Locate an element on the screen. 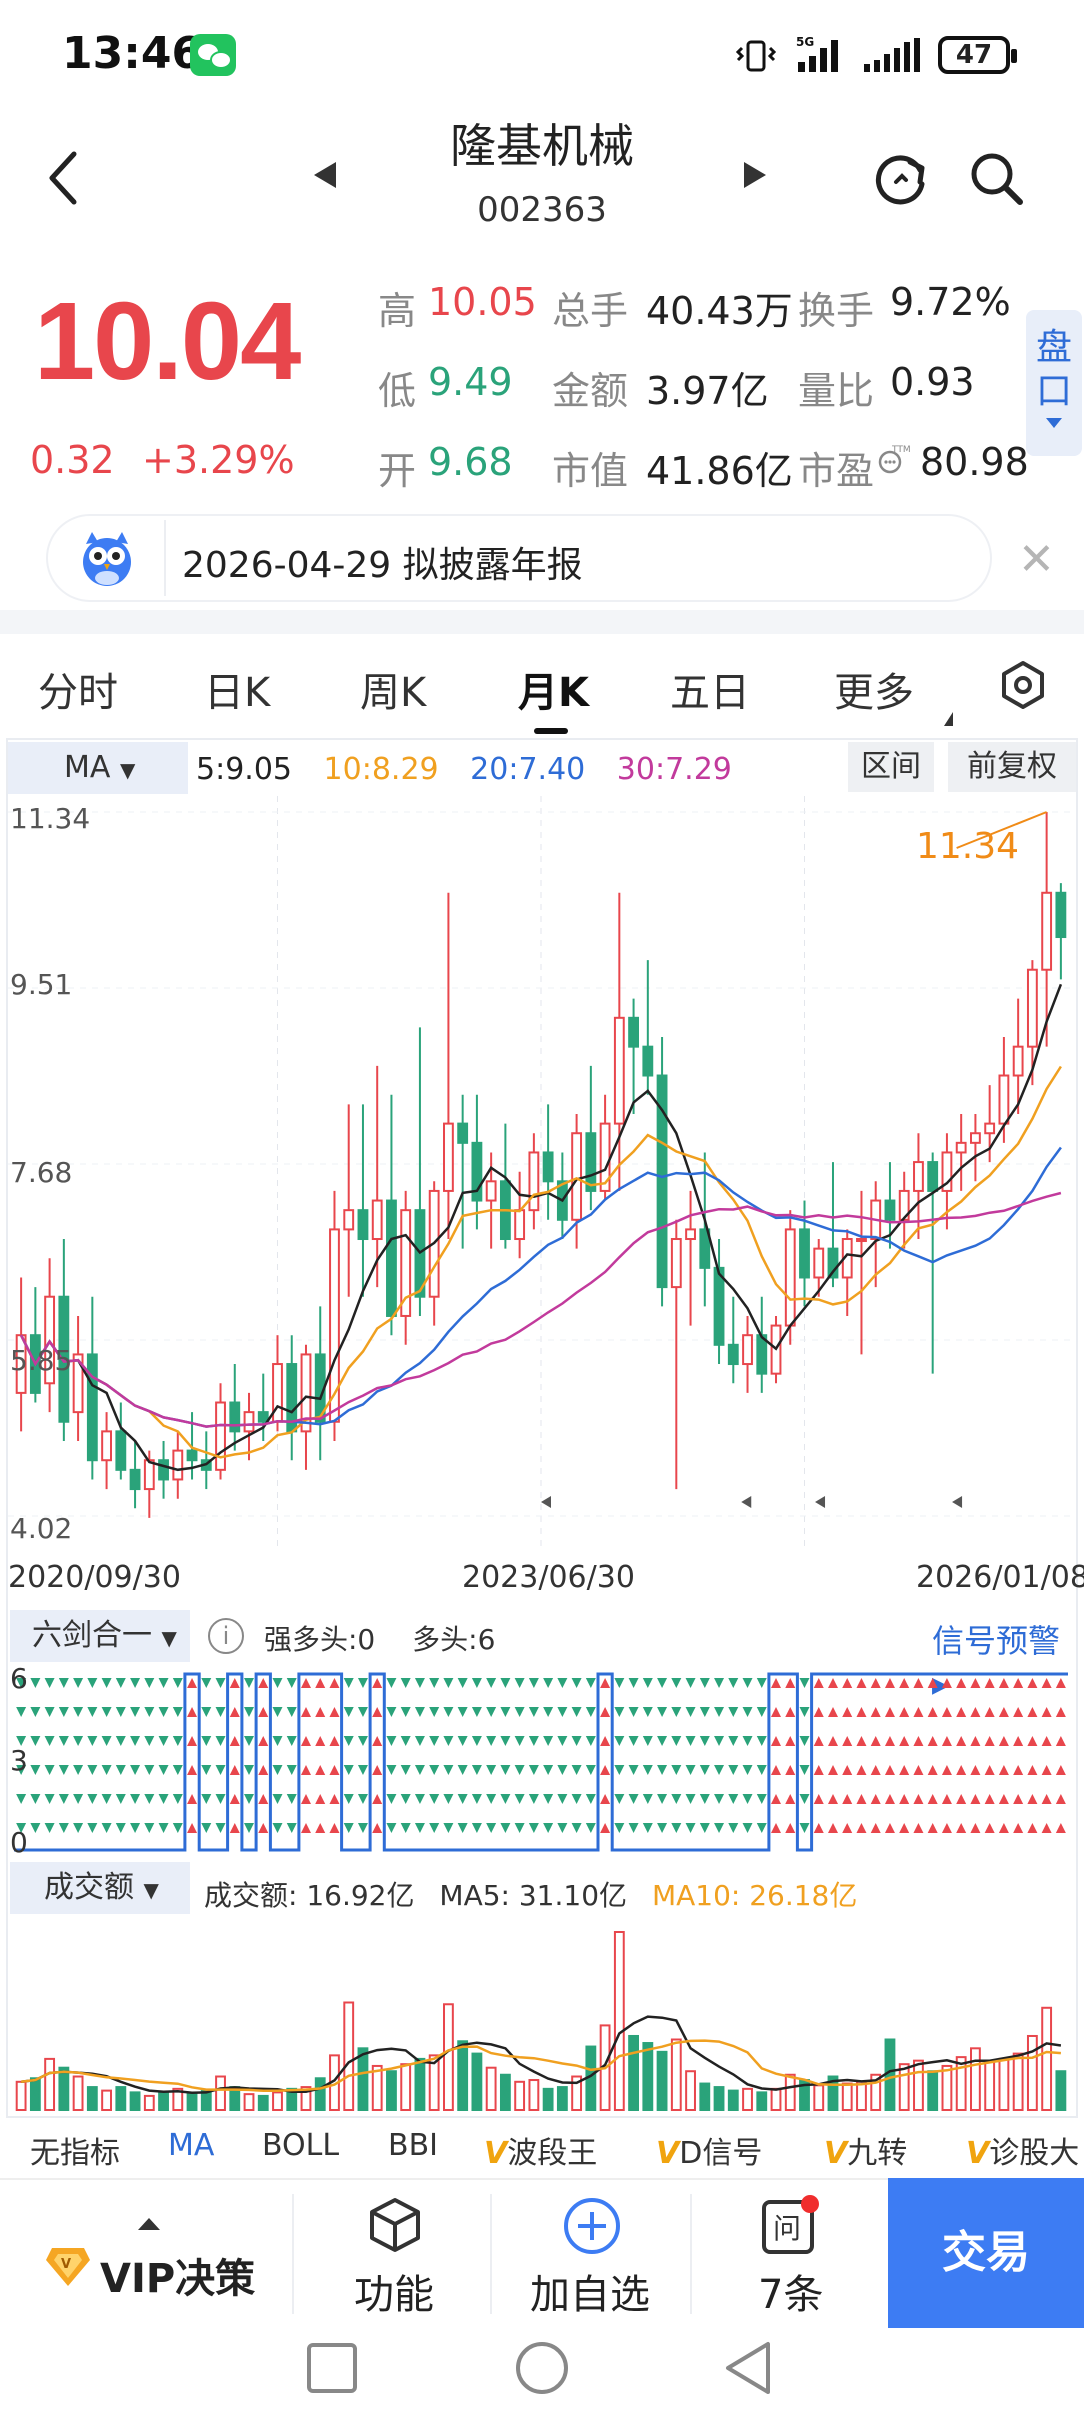 This screenshot has height=2412, width=1084. refresh-icon is located at coordinates (902, 178).